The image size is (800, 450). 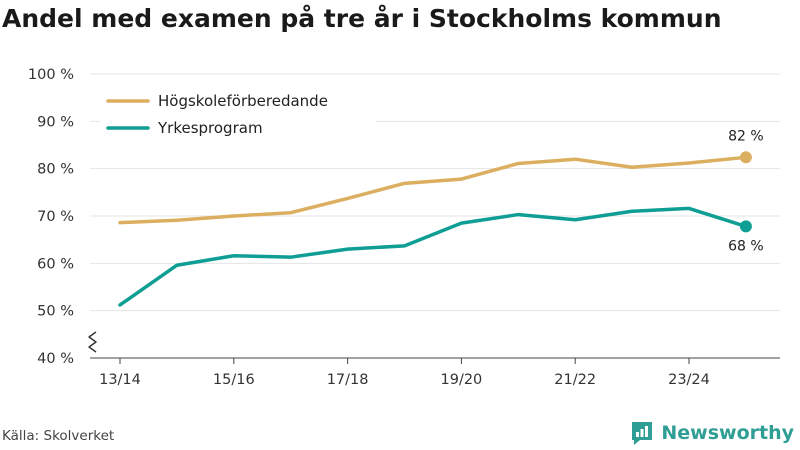 I want to click on x-axis: 13/14 15/16 17/18 19/20 21/22 23/24, so click(x=435, y=372).